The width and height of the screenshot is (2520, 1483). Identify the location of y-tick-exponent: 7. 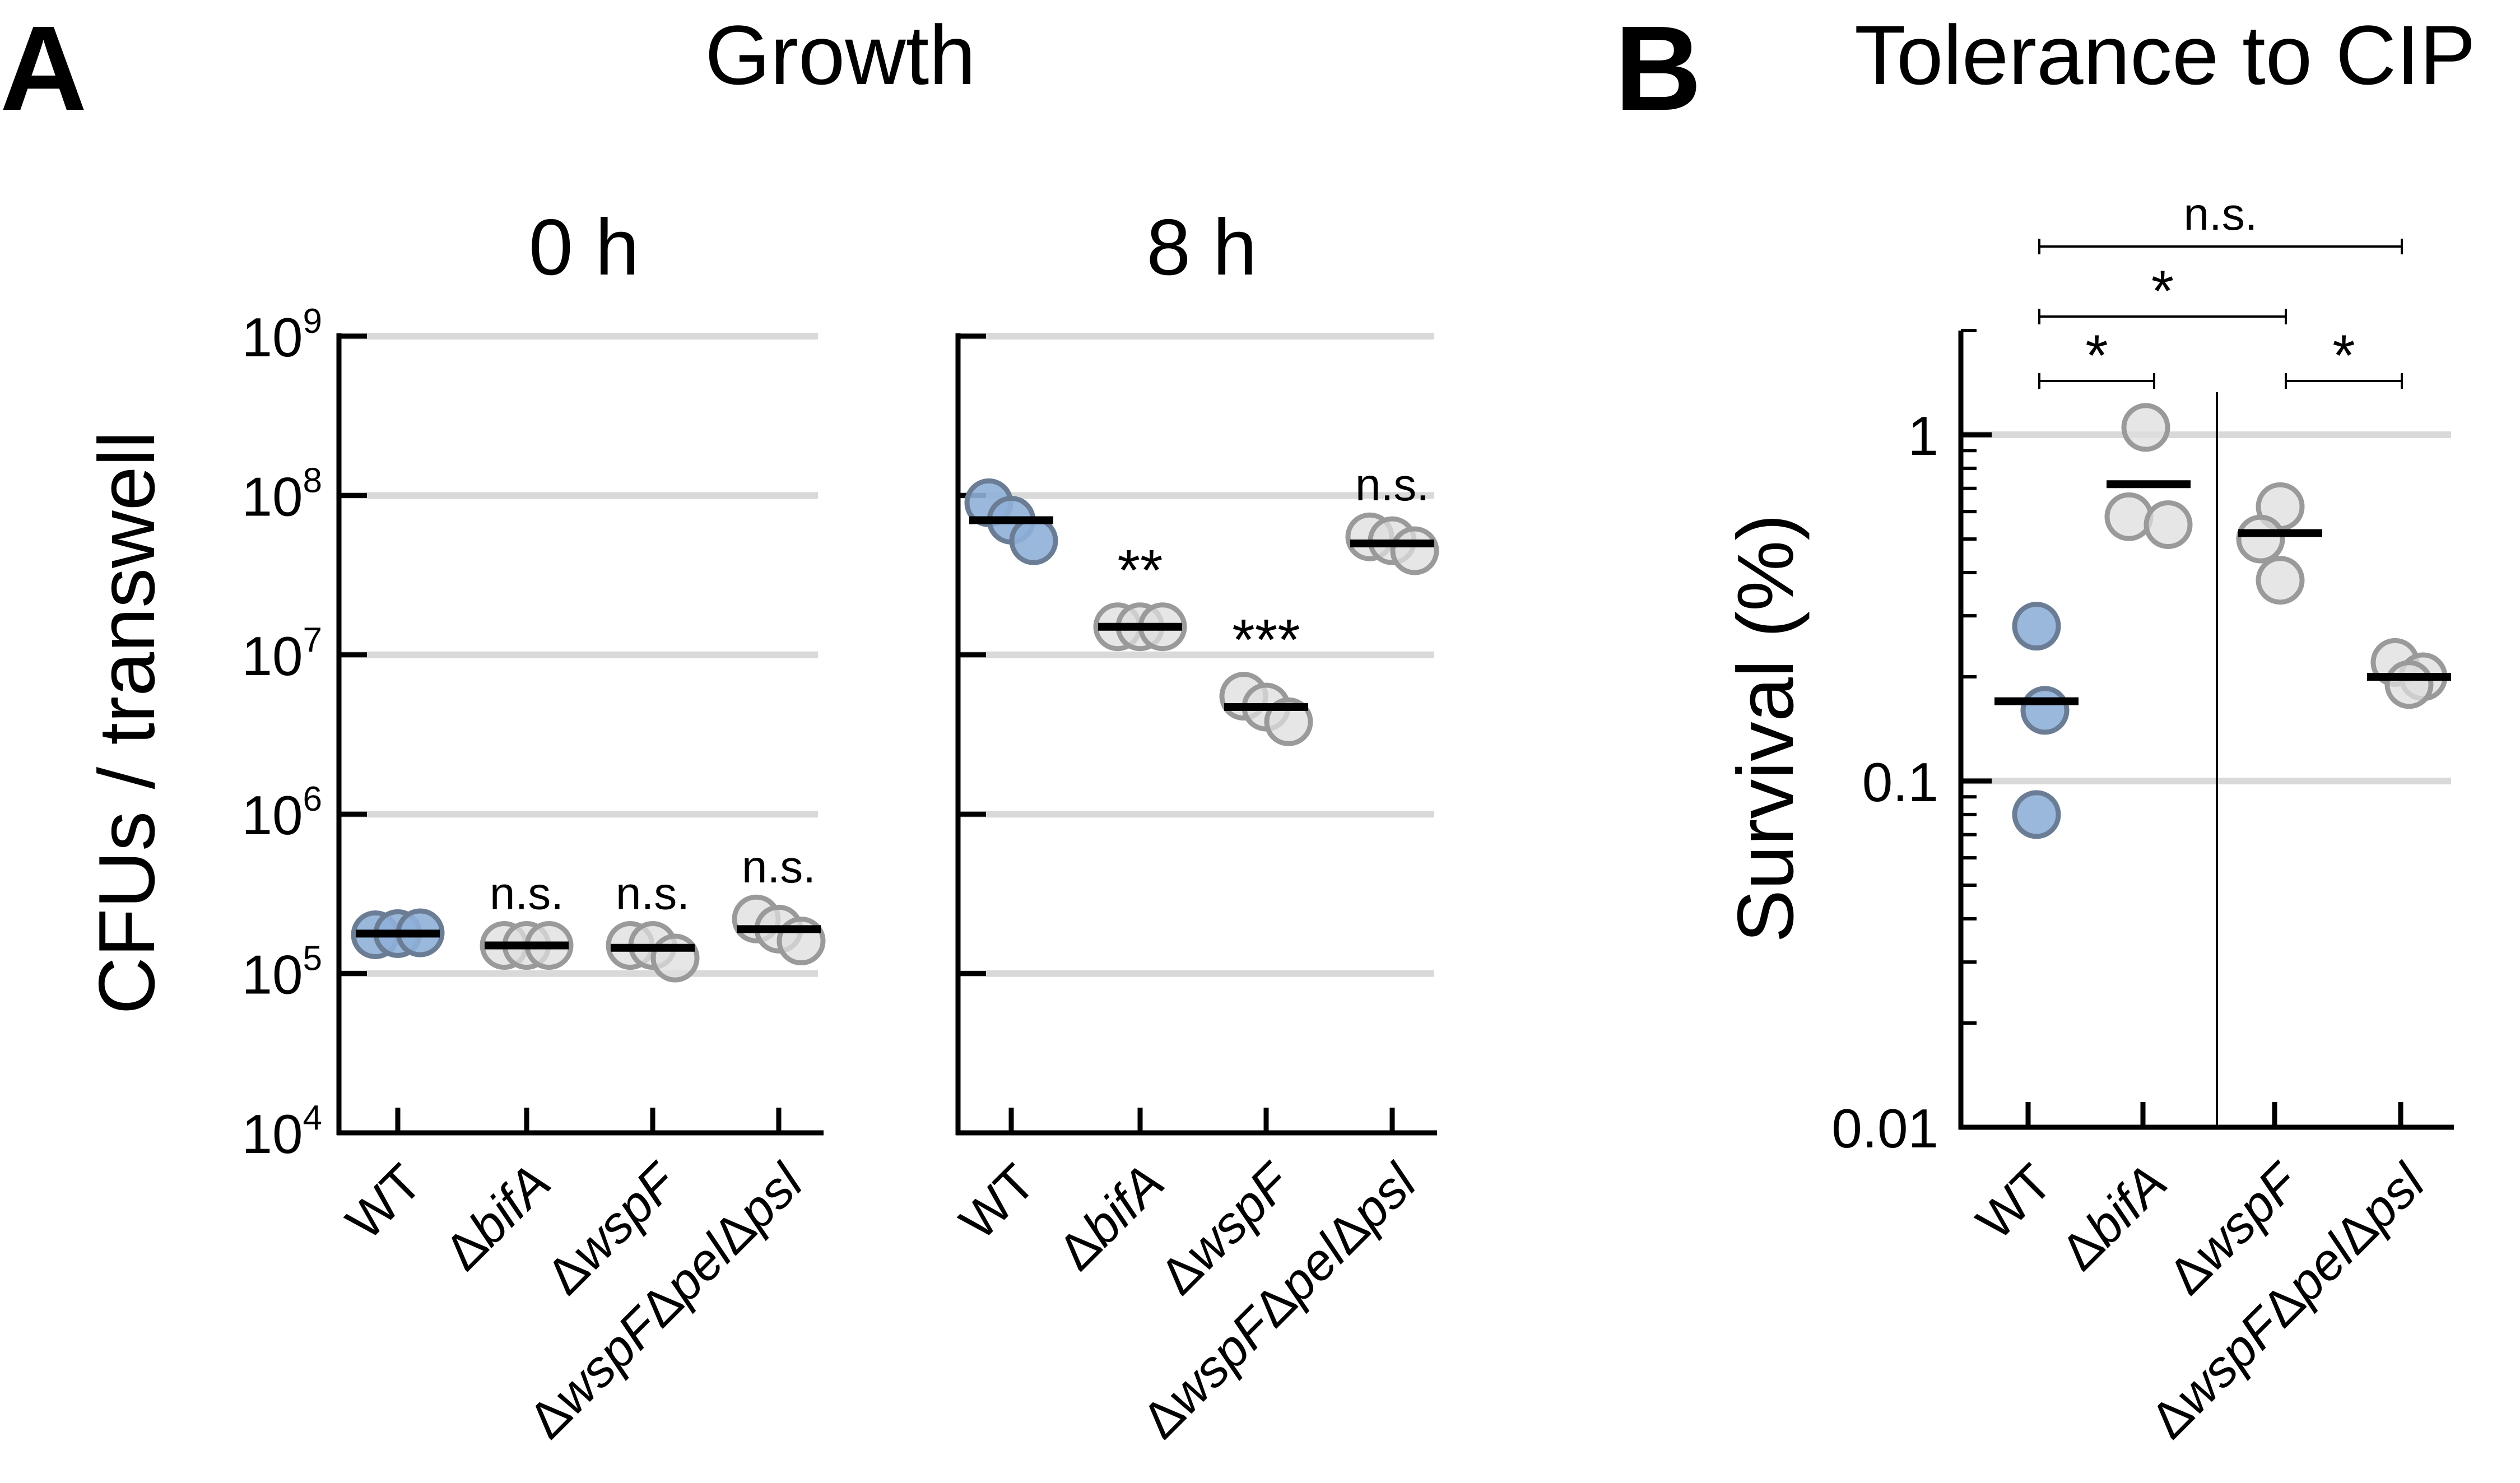
(312, 640).